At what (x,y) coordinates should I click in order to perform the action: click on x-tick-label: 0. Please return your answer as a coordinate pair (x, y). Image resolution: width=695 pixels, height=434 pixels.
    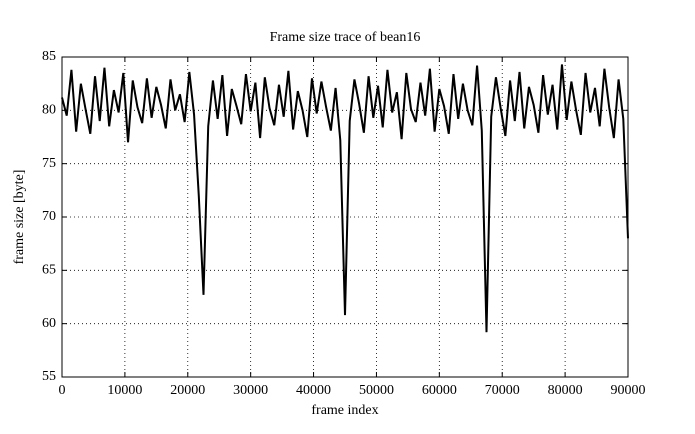
    Looking at the image, I should click on (62, 390).